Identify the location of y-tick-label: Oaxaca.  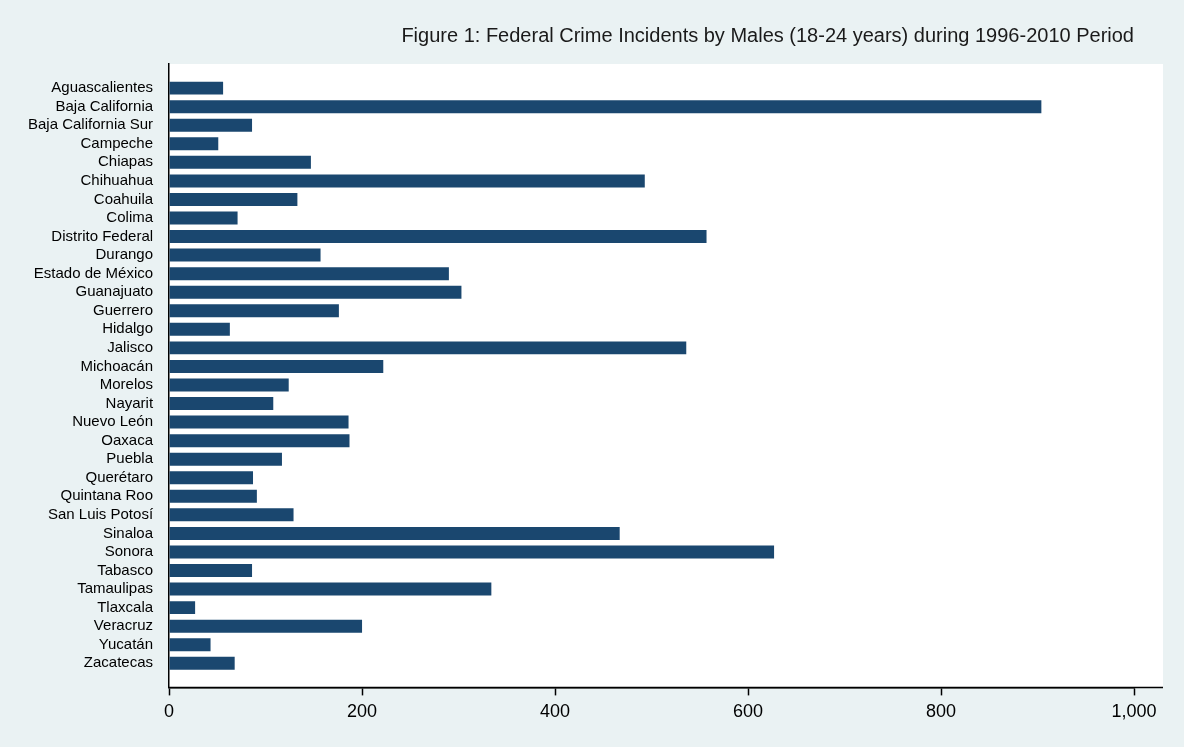
(127, 439).